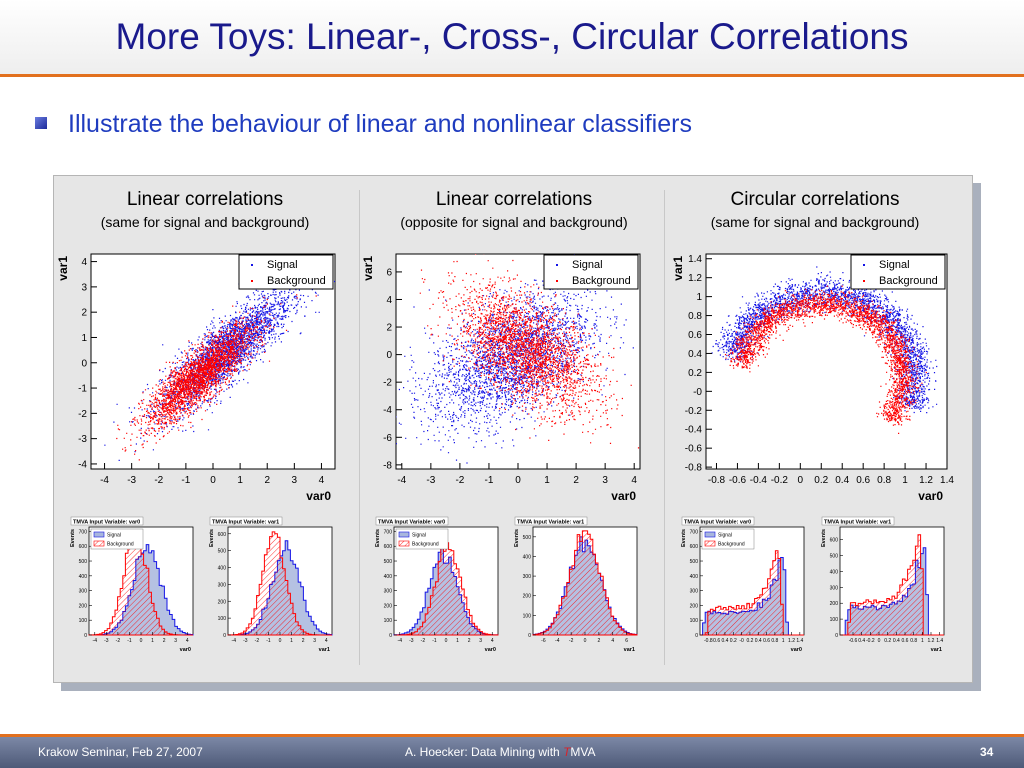 The width and height of the screenshot is (1024, 768). I want to click on column-title-1: Linear correlations, so click(205, 199).